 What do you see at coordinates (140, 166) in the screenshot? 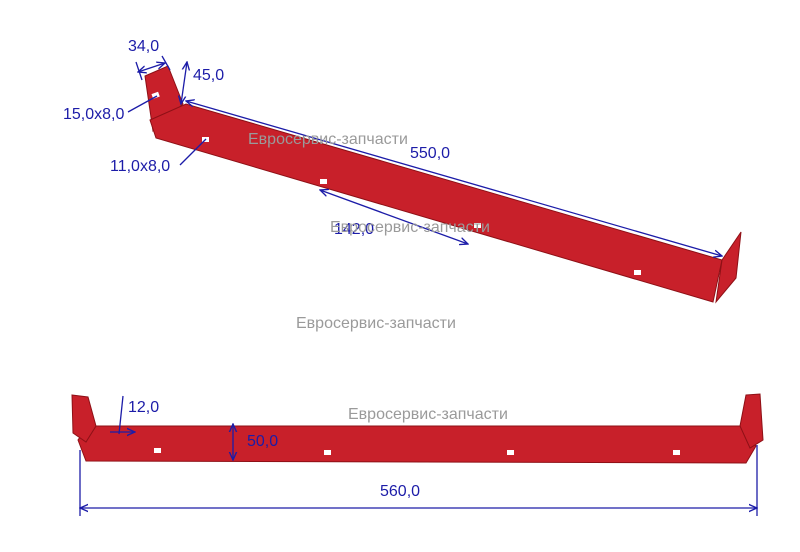
I see `dimension-label: 11,0x8,0` at bounding box center [140, 166].